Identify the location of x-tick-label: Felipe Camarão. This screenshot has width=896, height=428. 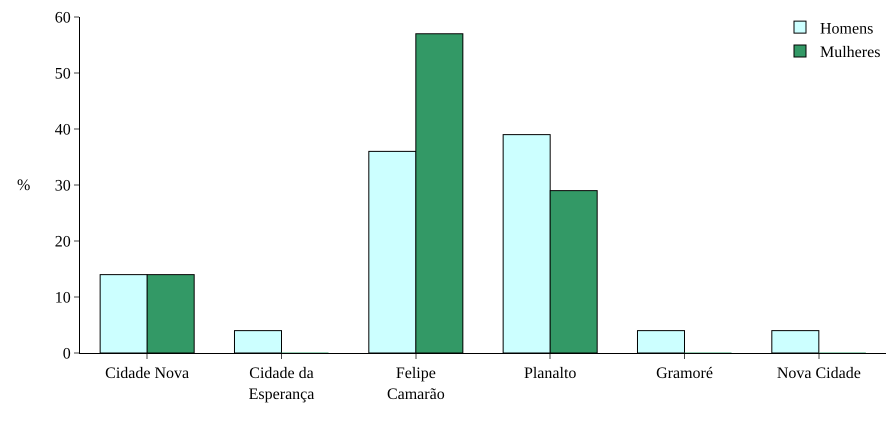
(415, 384).